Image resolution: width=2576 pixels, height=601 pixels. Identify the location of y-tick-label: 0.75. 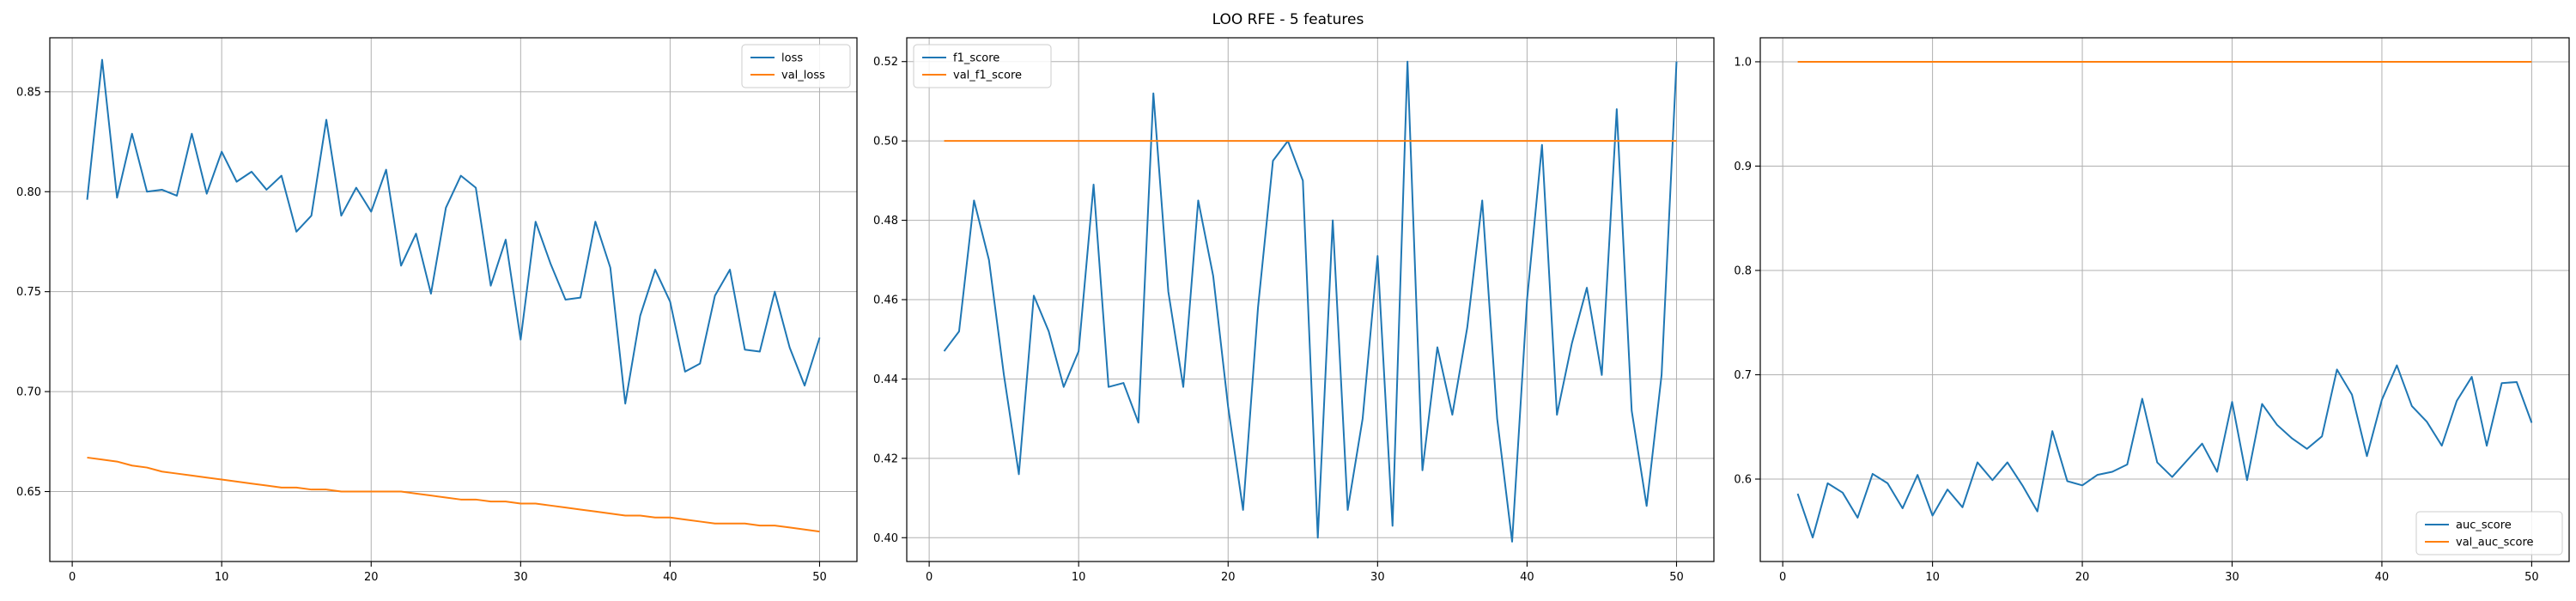
(28, 292).